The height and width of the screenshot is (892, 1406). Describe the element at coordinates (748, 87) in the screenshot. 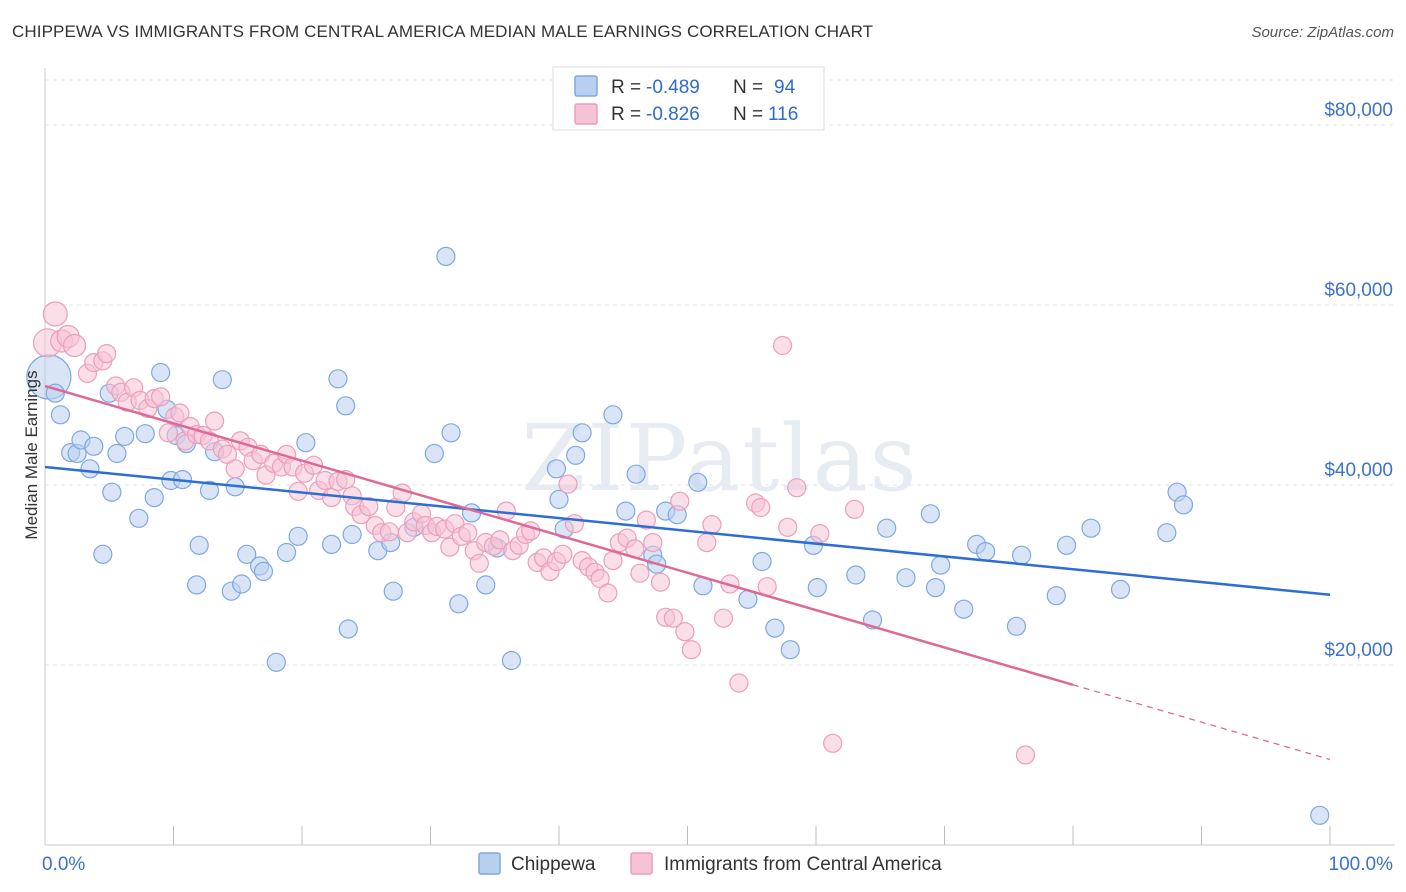

I see `legend-n-label-1: N =` at that location.